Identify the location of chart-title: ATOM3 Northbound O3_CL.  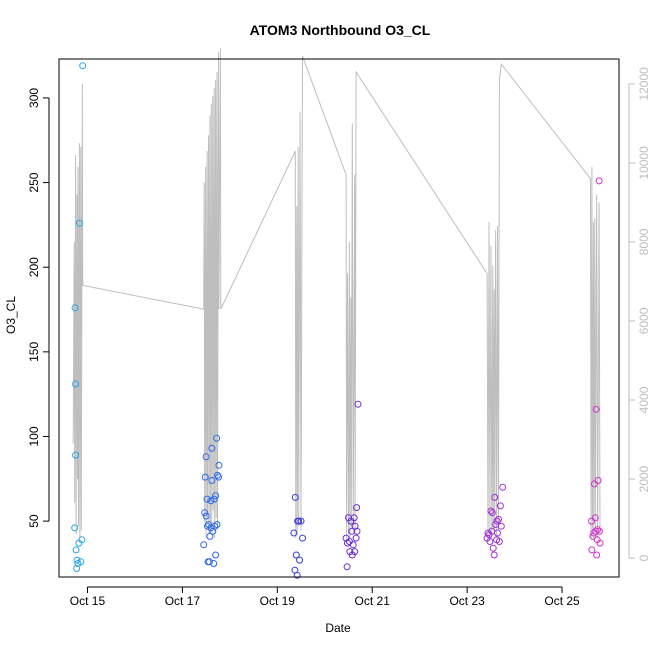
(340, 30).